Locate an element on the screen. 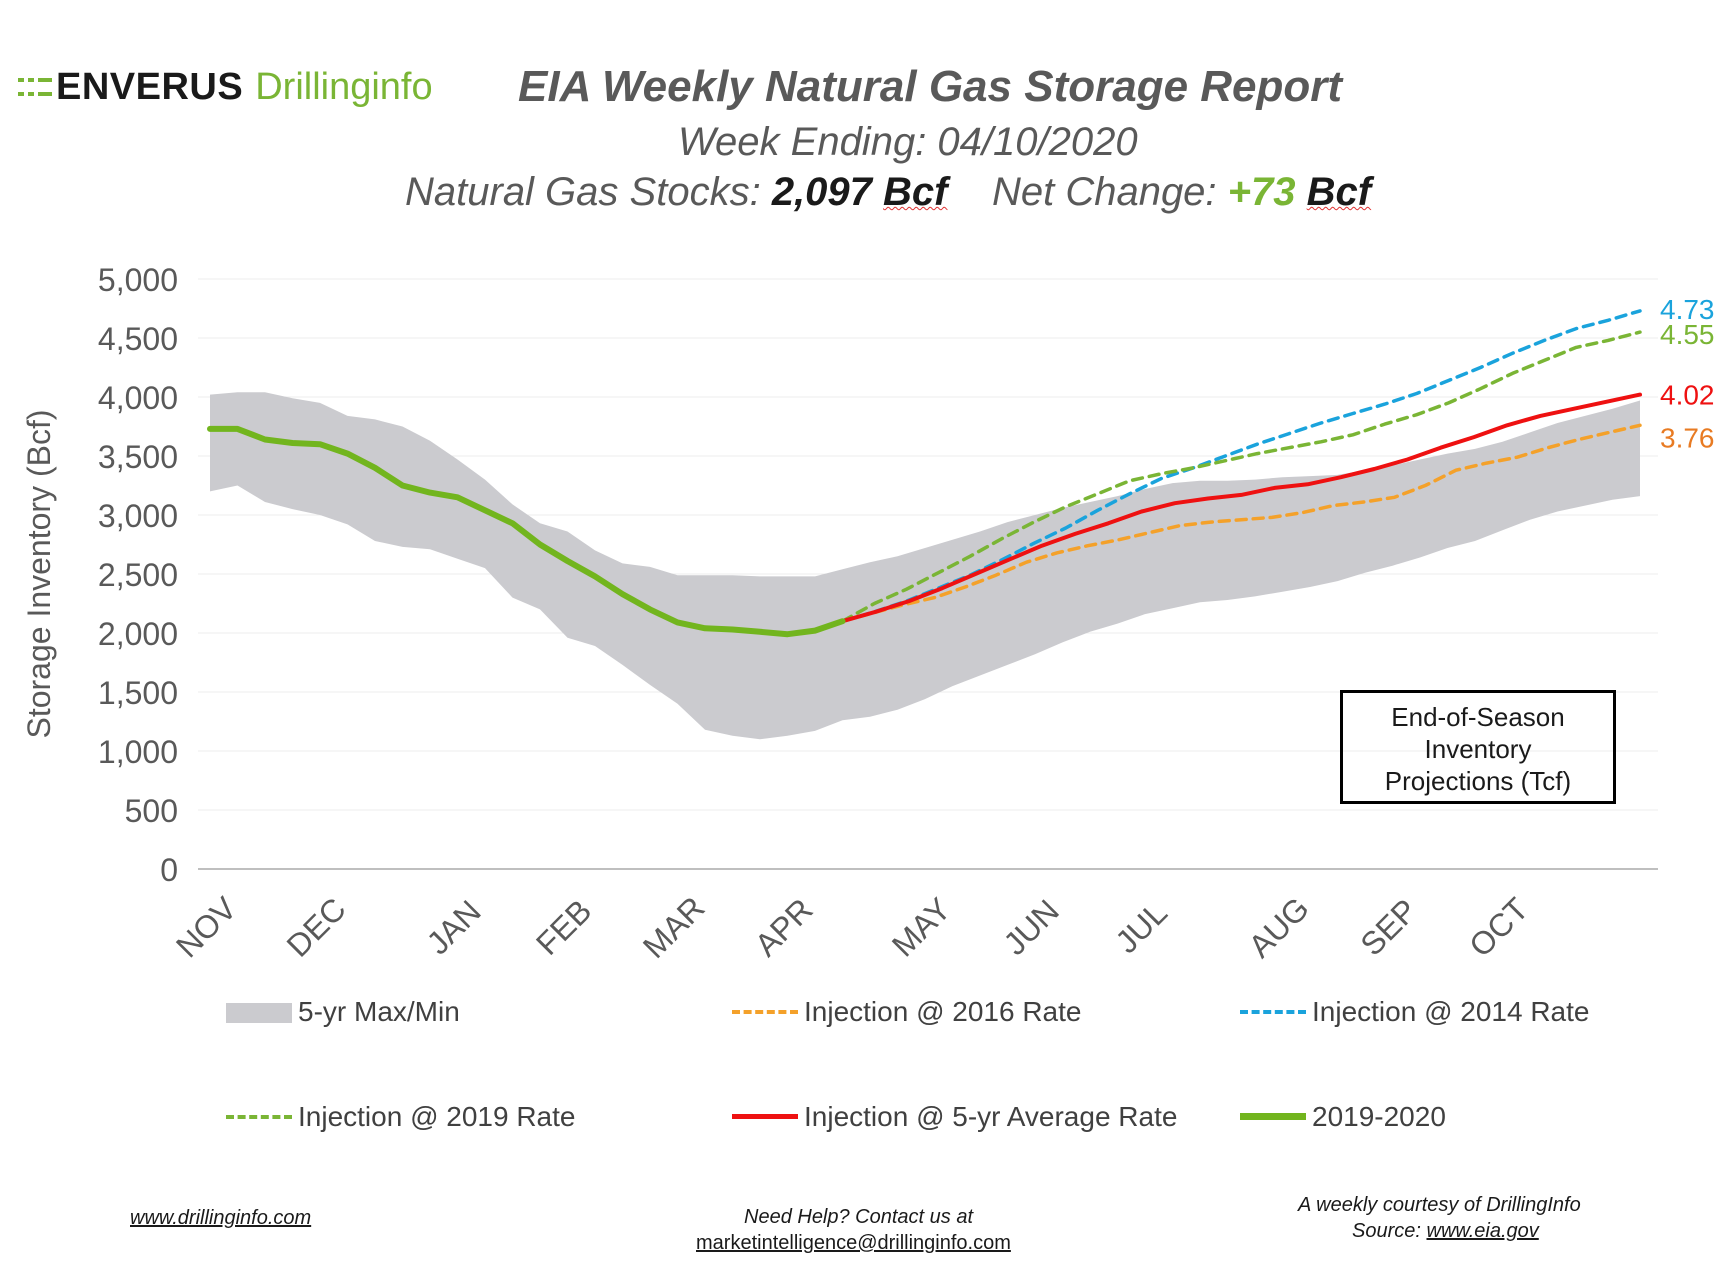 This screenshot has height=1278, width=1731. end-label-inj-2019: 4.55 is located at coordinates (1687, 334).